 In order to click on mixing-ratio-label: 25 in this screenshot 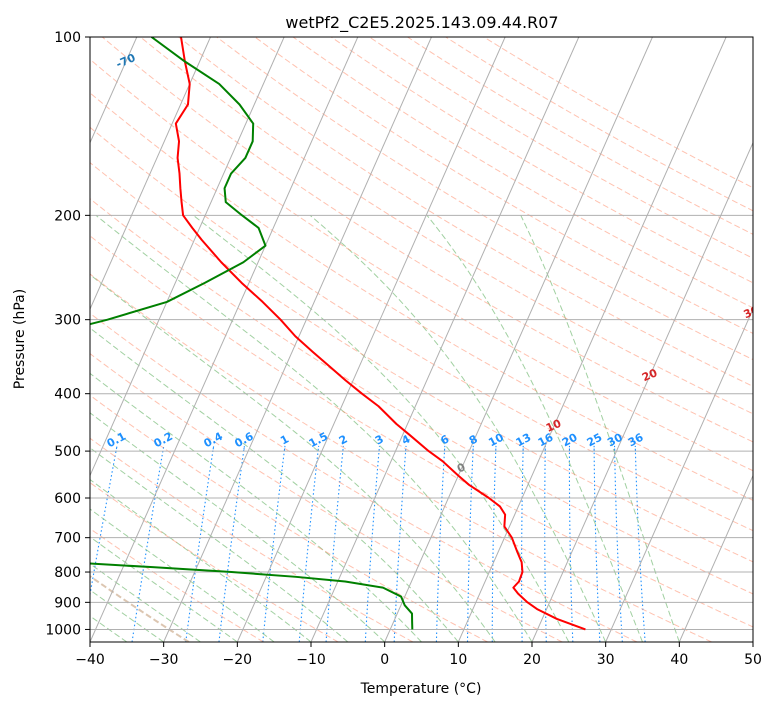, I will do `click(595, 440)`.